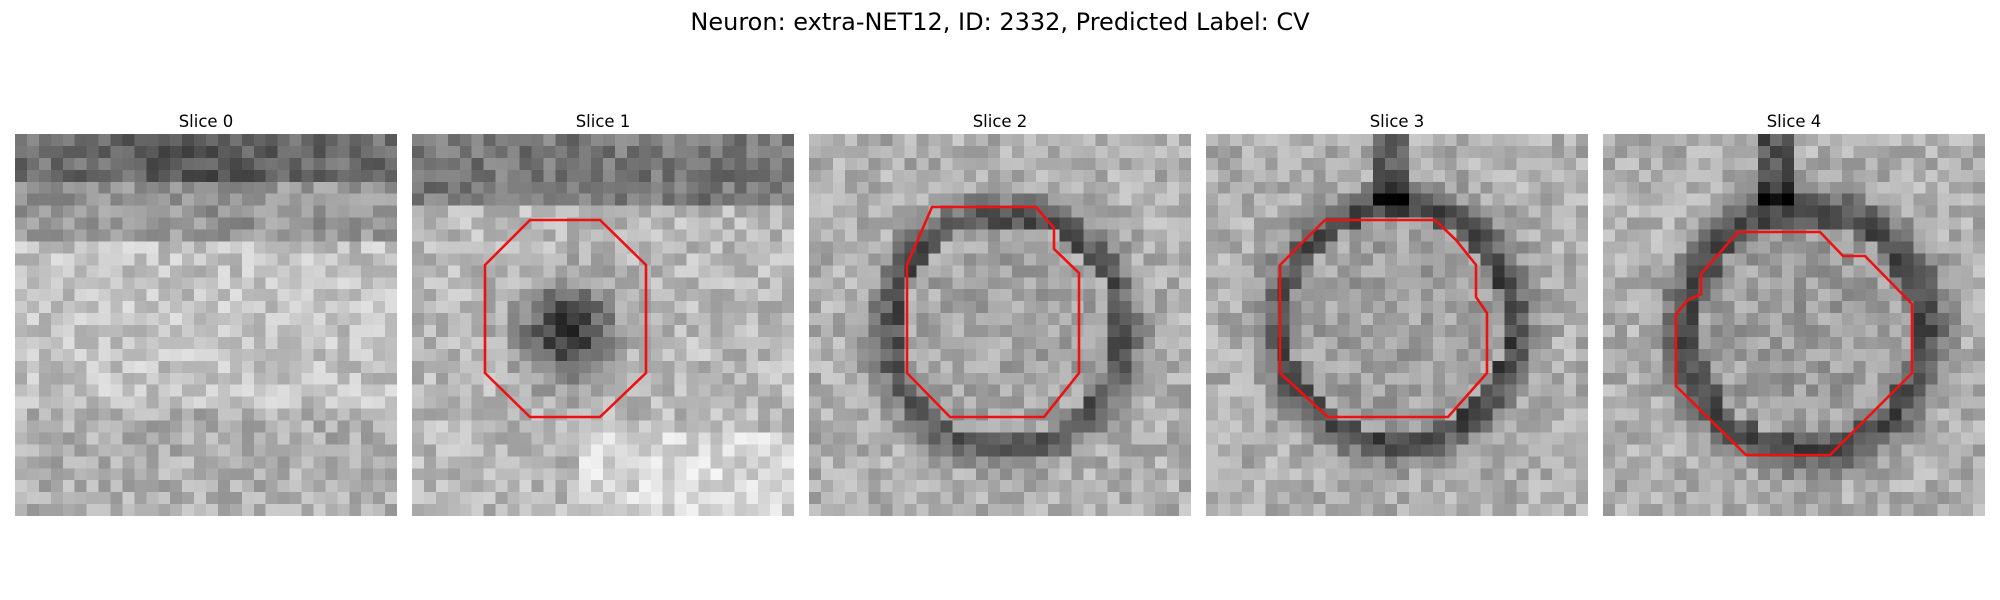 Image resolution: width=2000 pixels, height=600 pixels. I want to click on slice-panel-2: Slice 2, so click(1000, 313).